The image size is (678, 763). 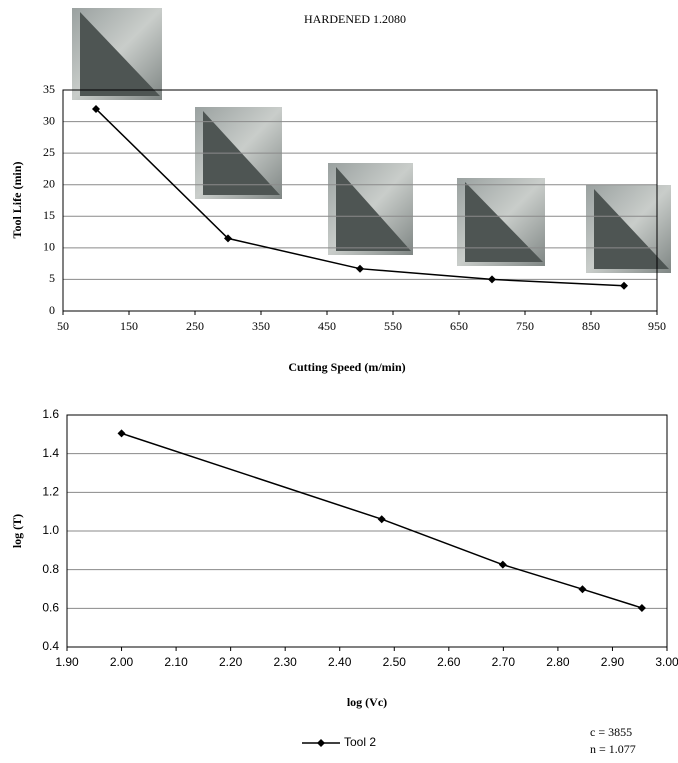 I want to click on x-tick-label: 850, so click(x=591, y=326).